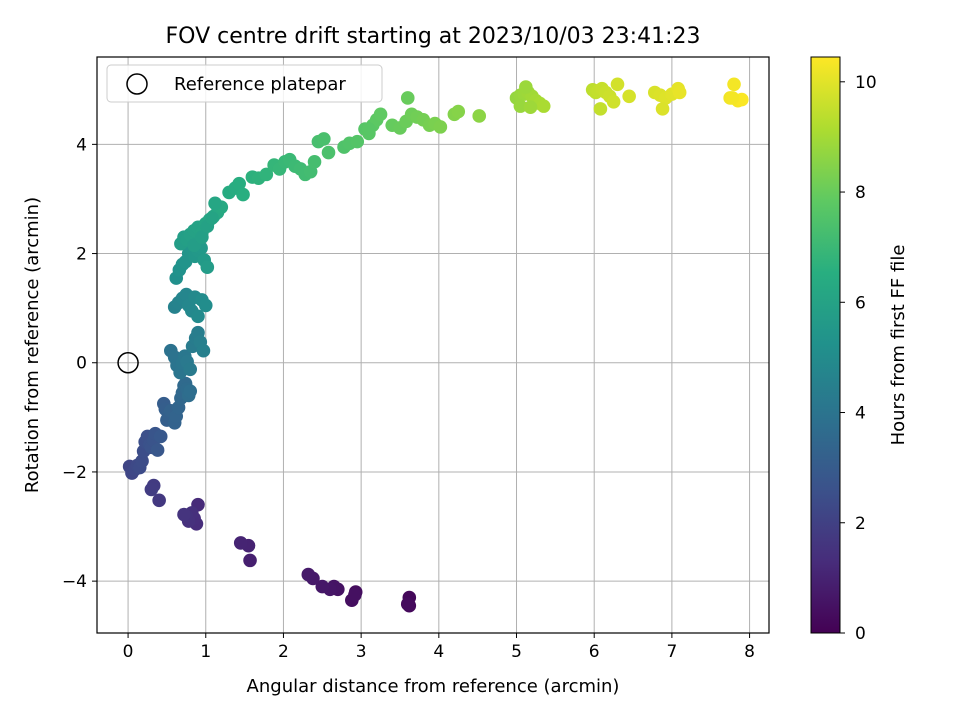 This screenshot has width=960, height=724. Describe the element at coordinates (860, 524) in the screenshot. I see `colorbar-tick-label: 2` at that location.